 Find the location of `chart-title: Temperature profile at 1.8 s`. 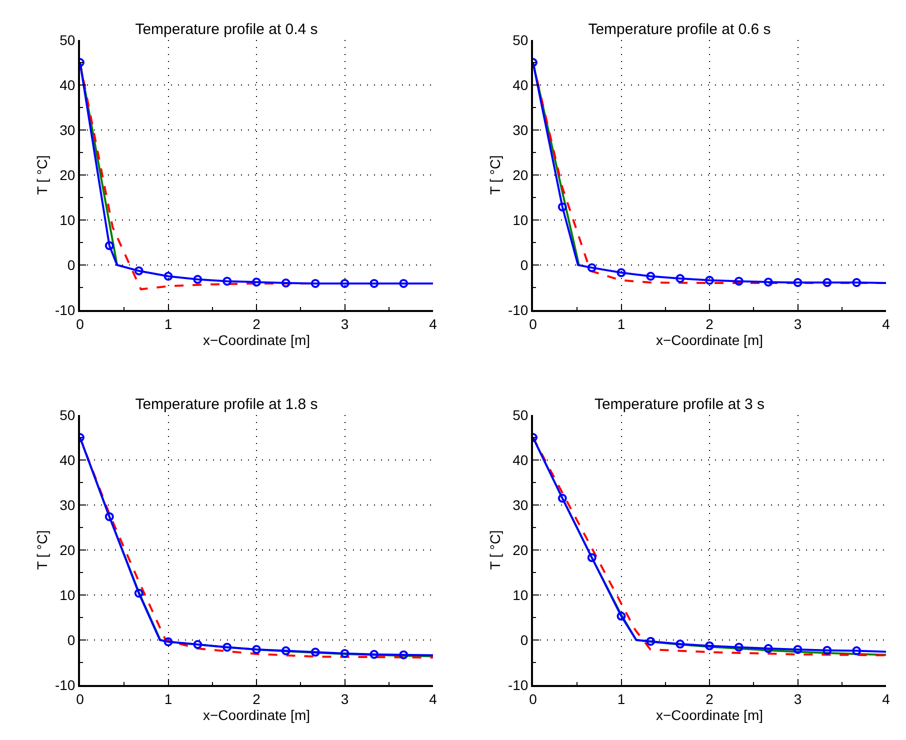

chart-title: Temperature profile at 1.8 s is located at coordinates (226, 404).